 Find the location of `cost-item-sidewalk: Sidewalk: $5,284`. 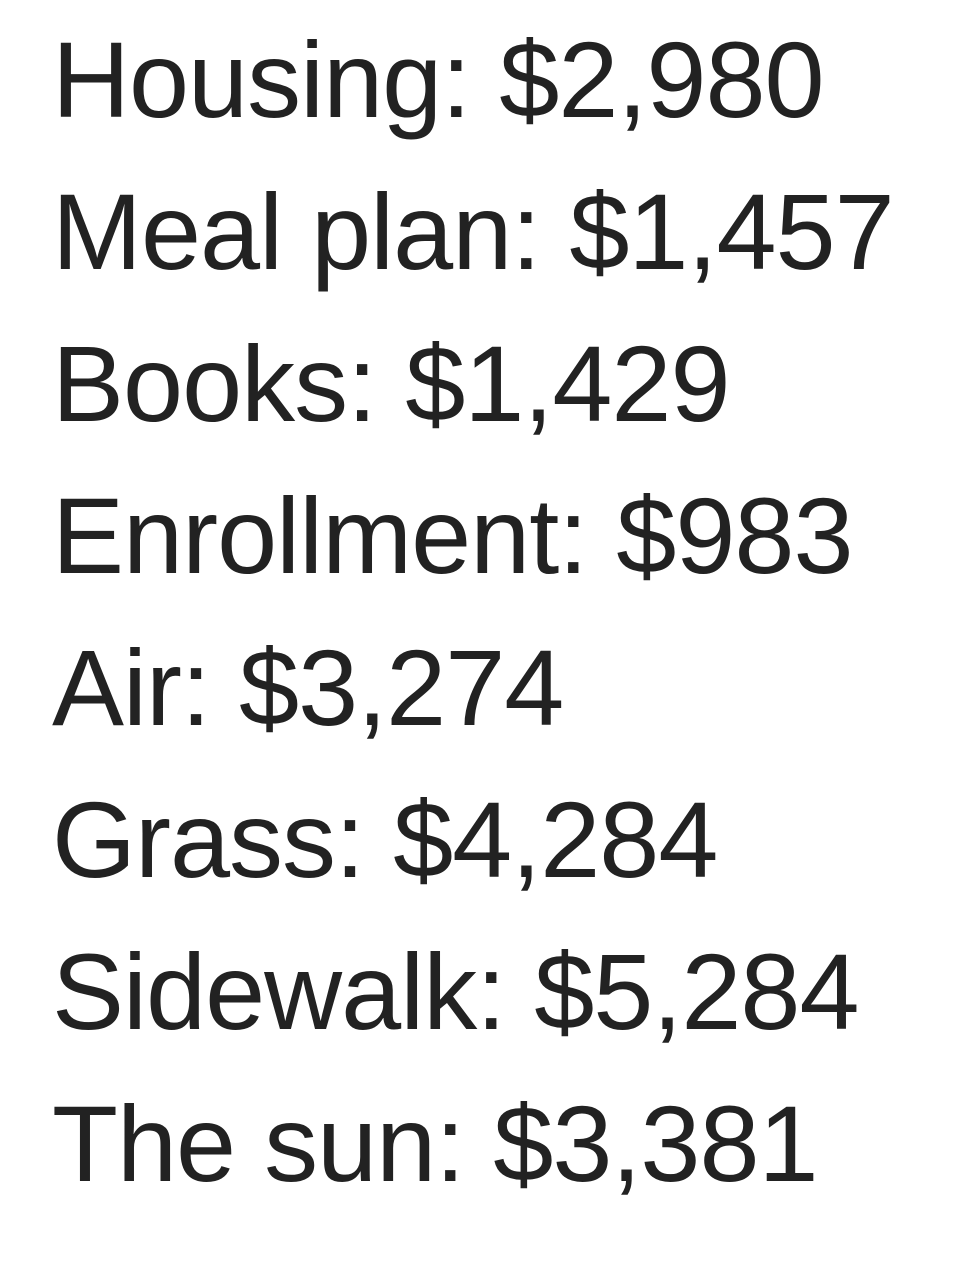

cost-item-sidewalk: Sidewalk: $5,284 is located at coordinates (473, 992).